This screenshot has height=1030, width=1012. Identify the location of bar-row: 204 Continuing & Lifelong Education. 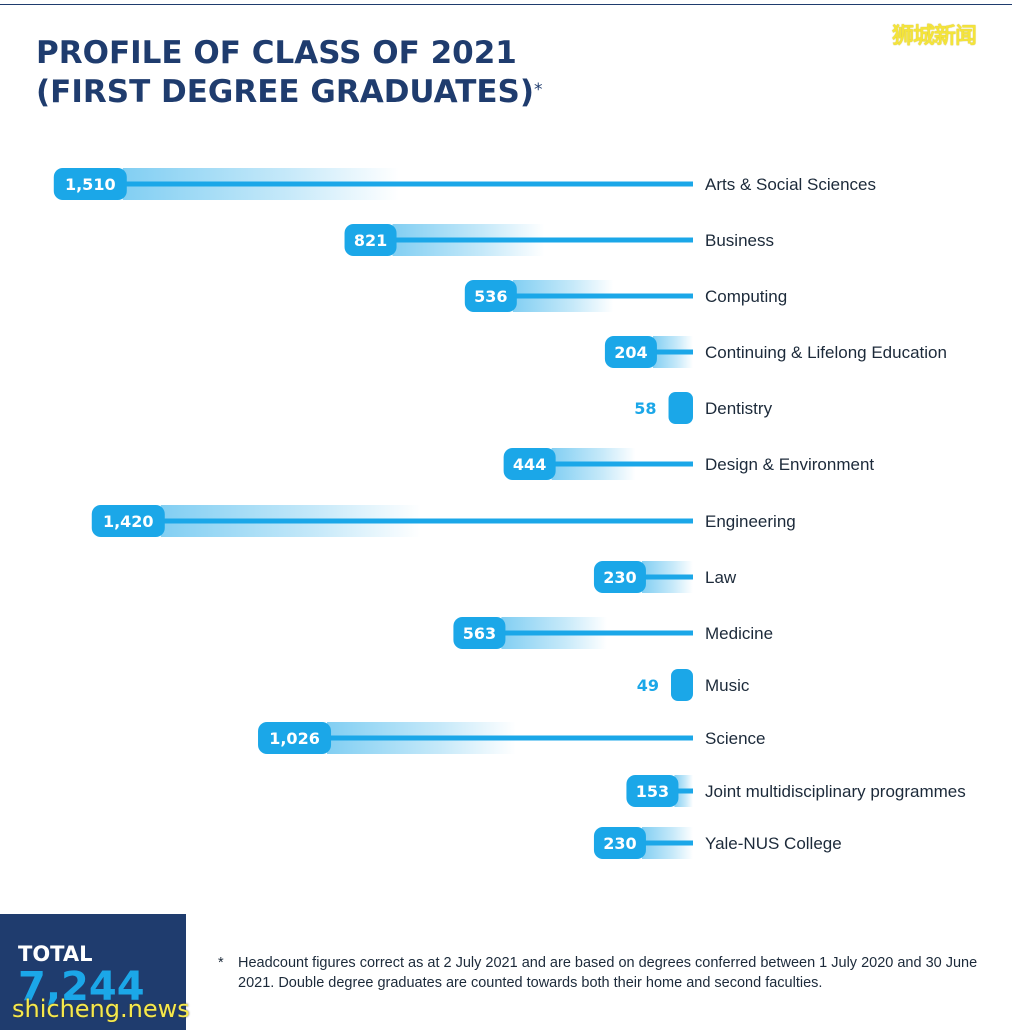
(775, 352).